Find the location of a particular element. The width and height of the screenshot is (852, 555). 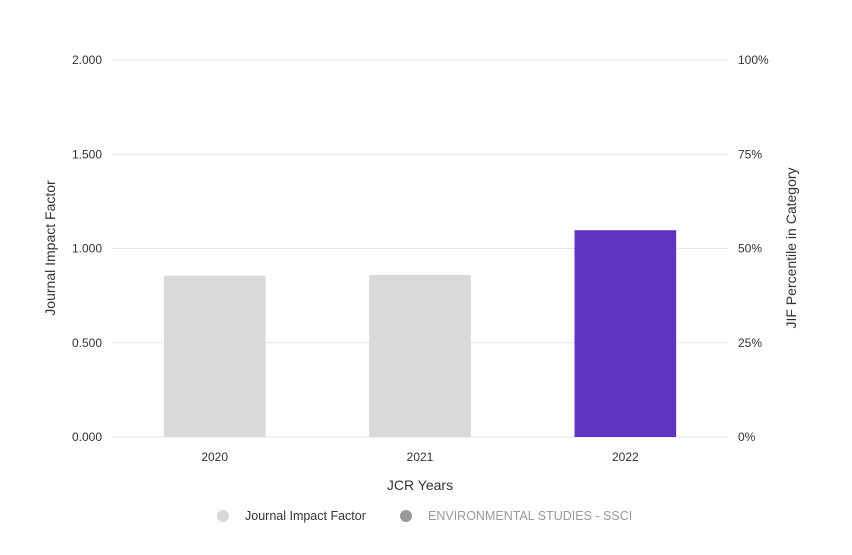

legend-item-journal-impact-factor: Journal Impact Factor is located at coordinates (291, 516).